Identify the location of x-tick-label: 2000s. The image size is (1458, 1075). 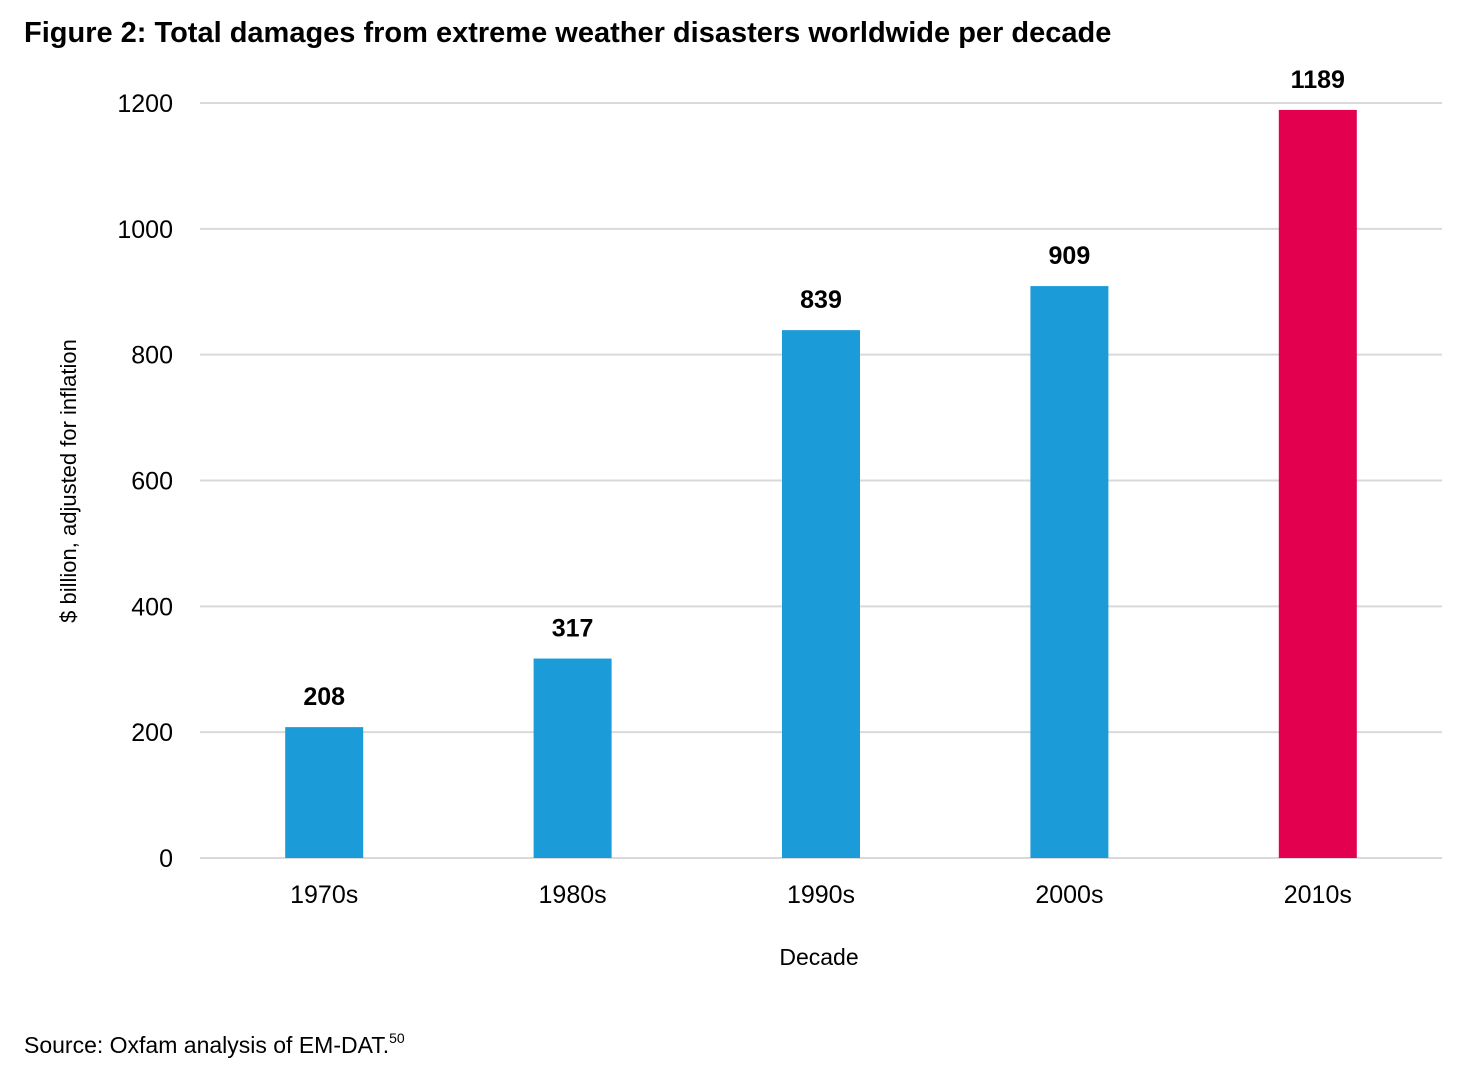
(1069, 895).